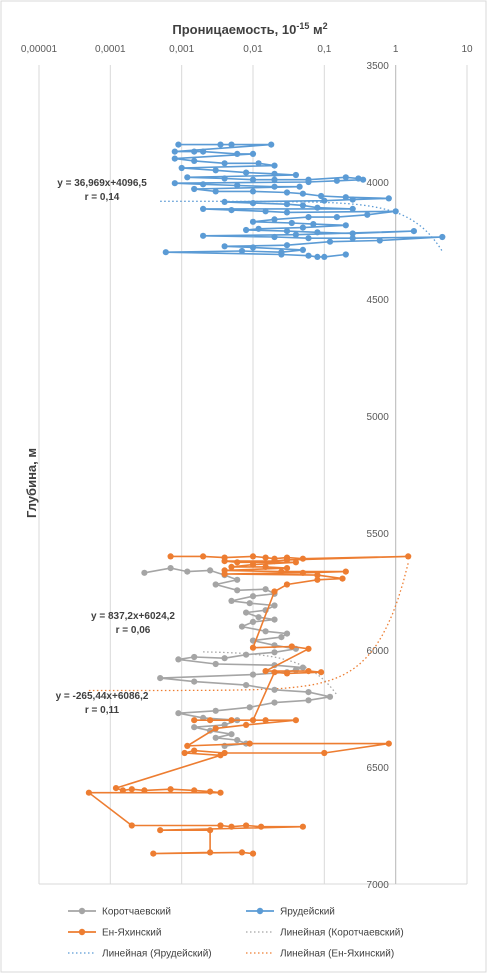 Image resolution: width=487 pixels, height=973 pixels. What do you see at coordinates (136, 912) in the screenshot?
I see `legend-label-0: Коротчаевский` at bounding box center [136, 912].